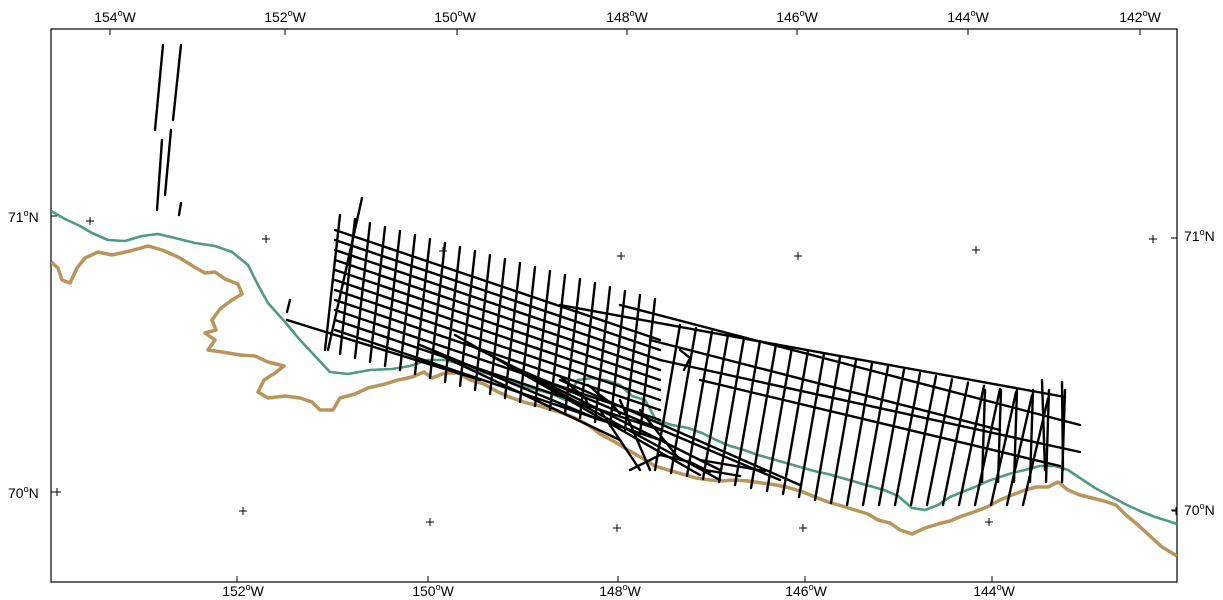  Describe the element at coordinates (1140, 16) in the screenshot. I see `top-lon-label-142w: 142oW` at that location.